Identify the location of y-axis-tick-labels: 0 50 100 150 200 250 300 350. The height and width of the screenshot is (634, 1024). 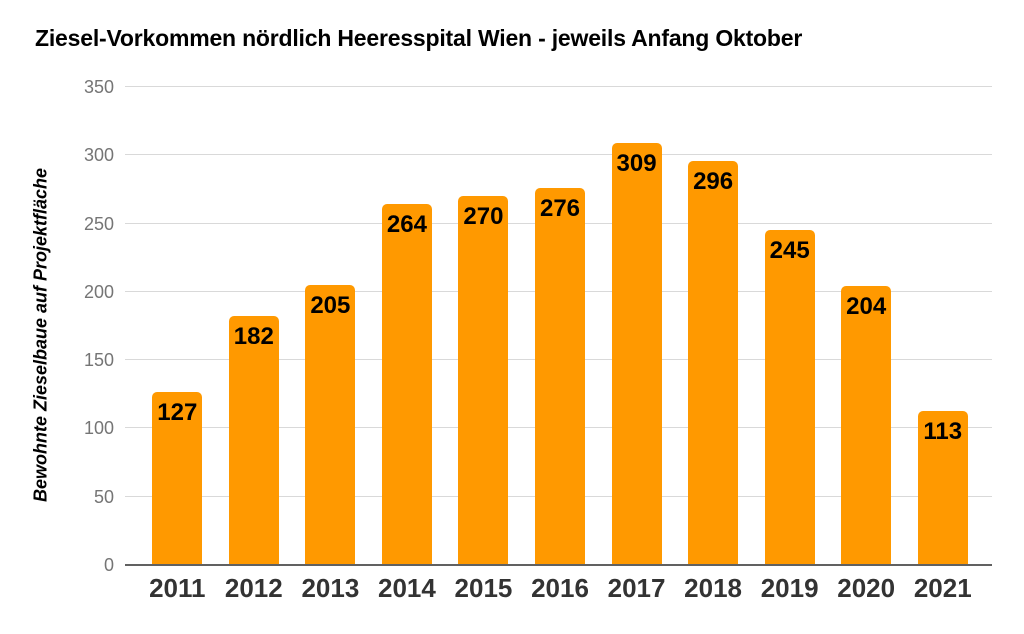
(77, 326).